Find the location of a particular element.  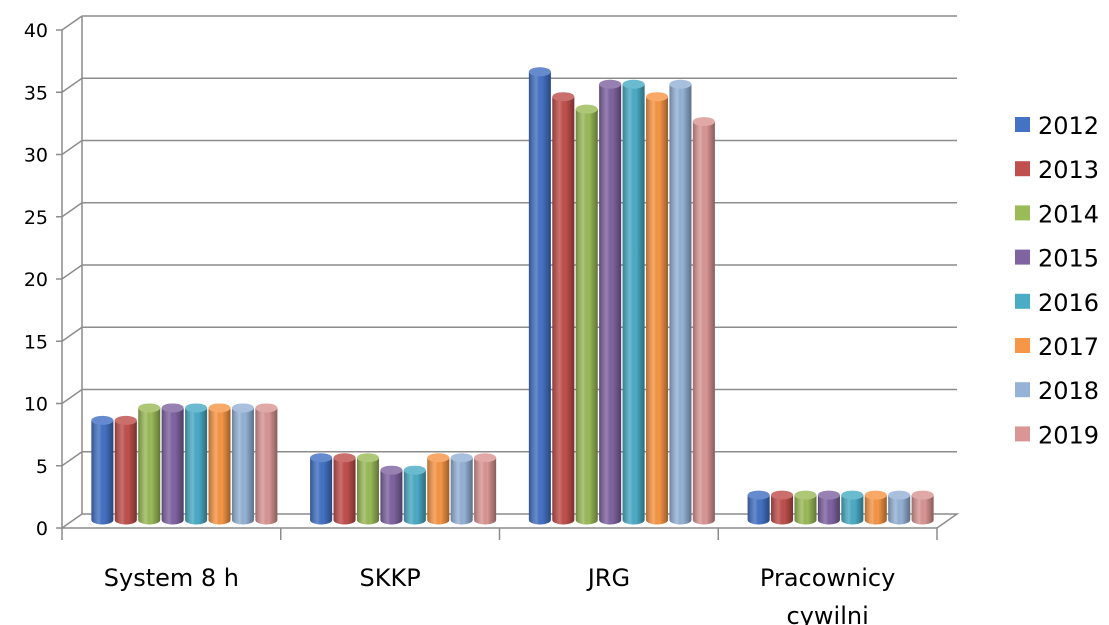

legend: 2012 2013 2014 2015 2016 2017 2018 2019 is located at coordinates (1057, 280).